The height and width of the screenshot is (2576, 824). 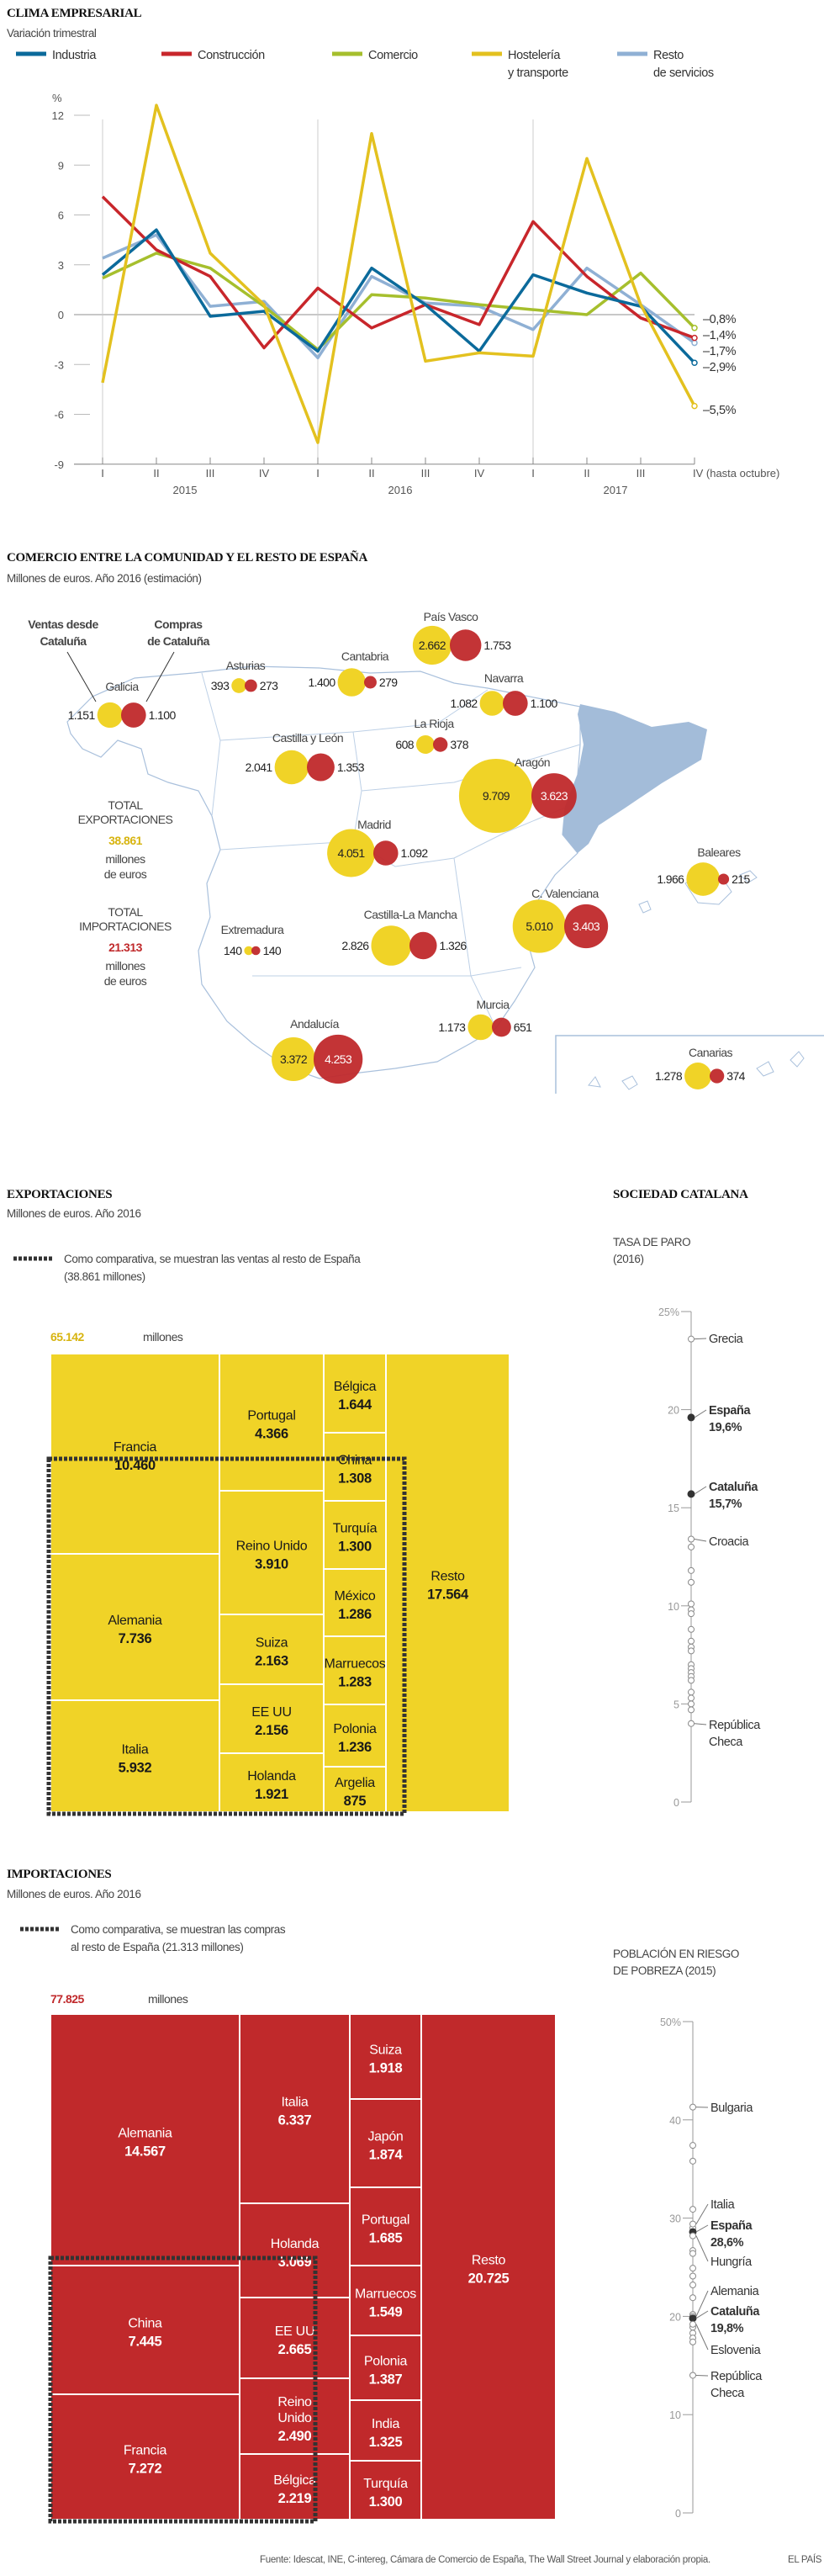 I want to click on compras-bubble, so click(x=440, y=744).